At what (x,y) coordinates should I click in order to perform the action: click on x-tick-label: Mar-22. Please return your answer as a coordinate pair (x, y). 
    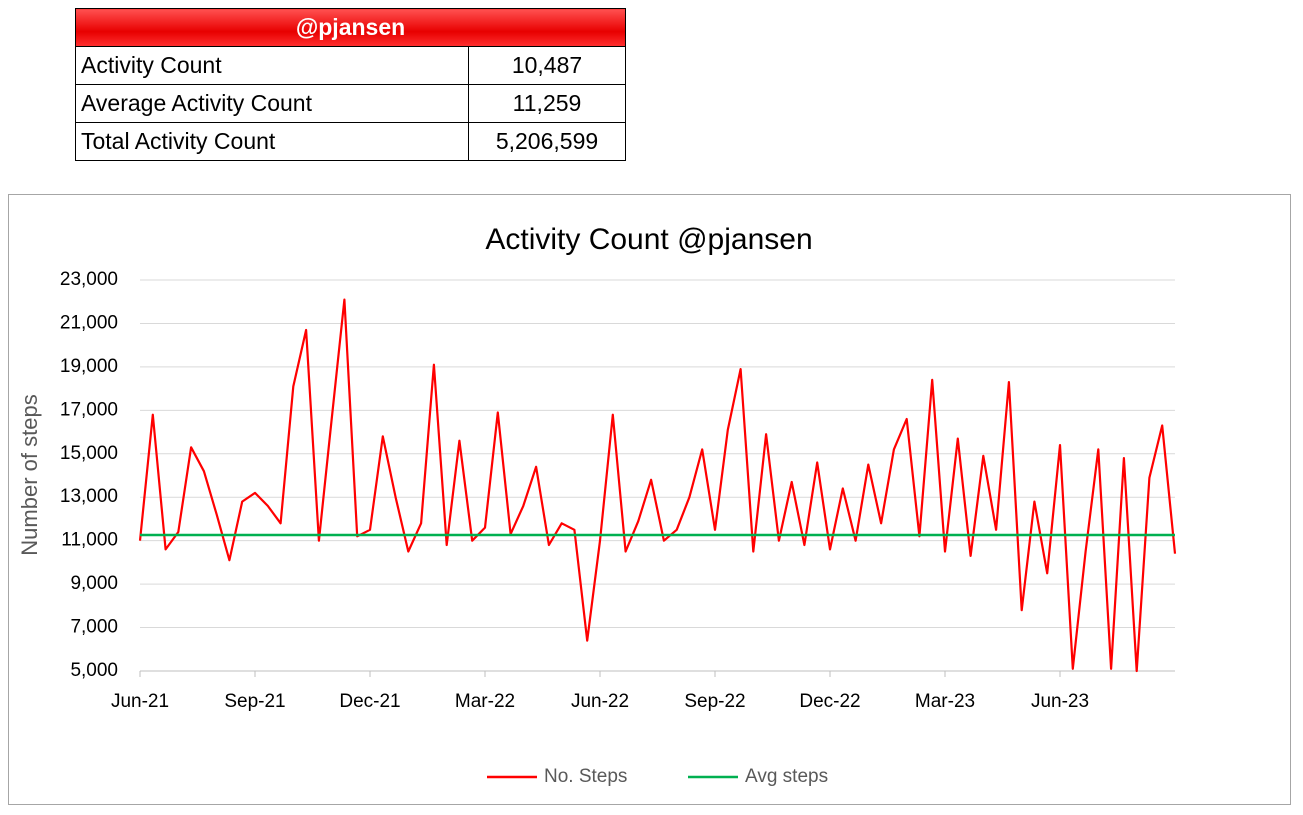
    Looking at the image, I should click on (485, 701).